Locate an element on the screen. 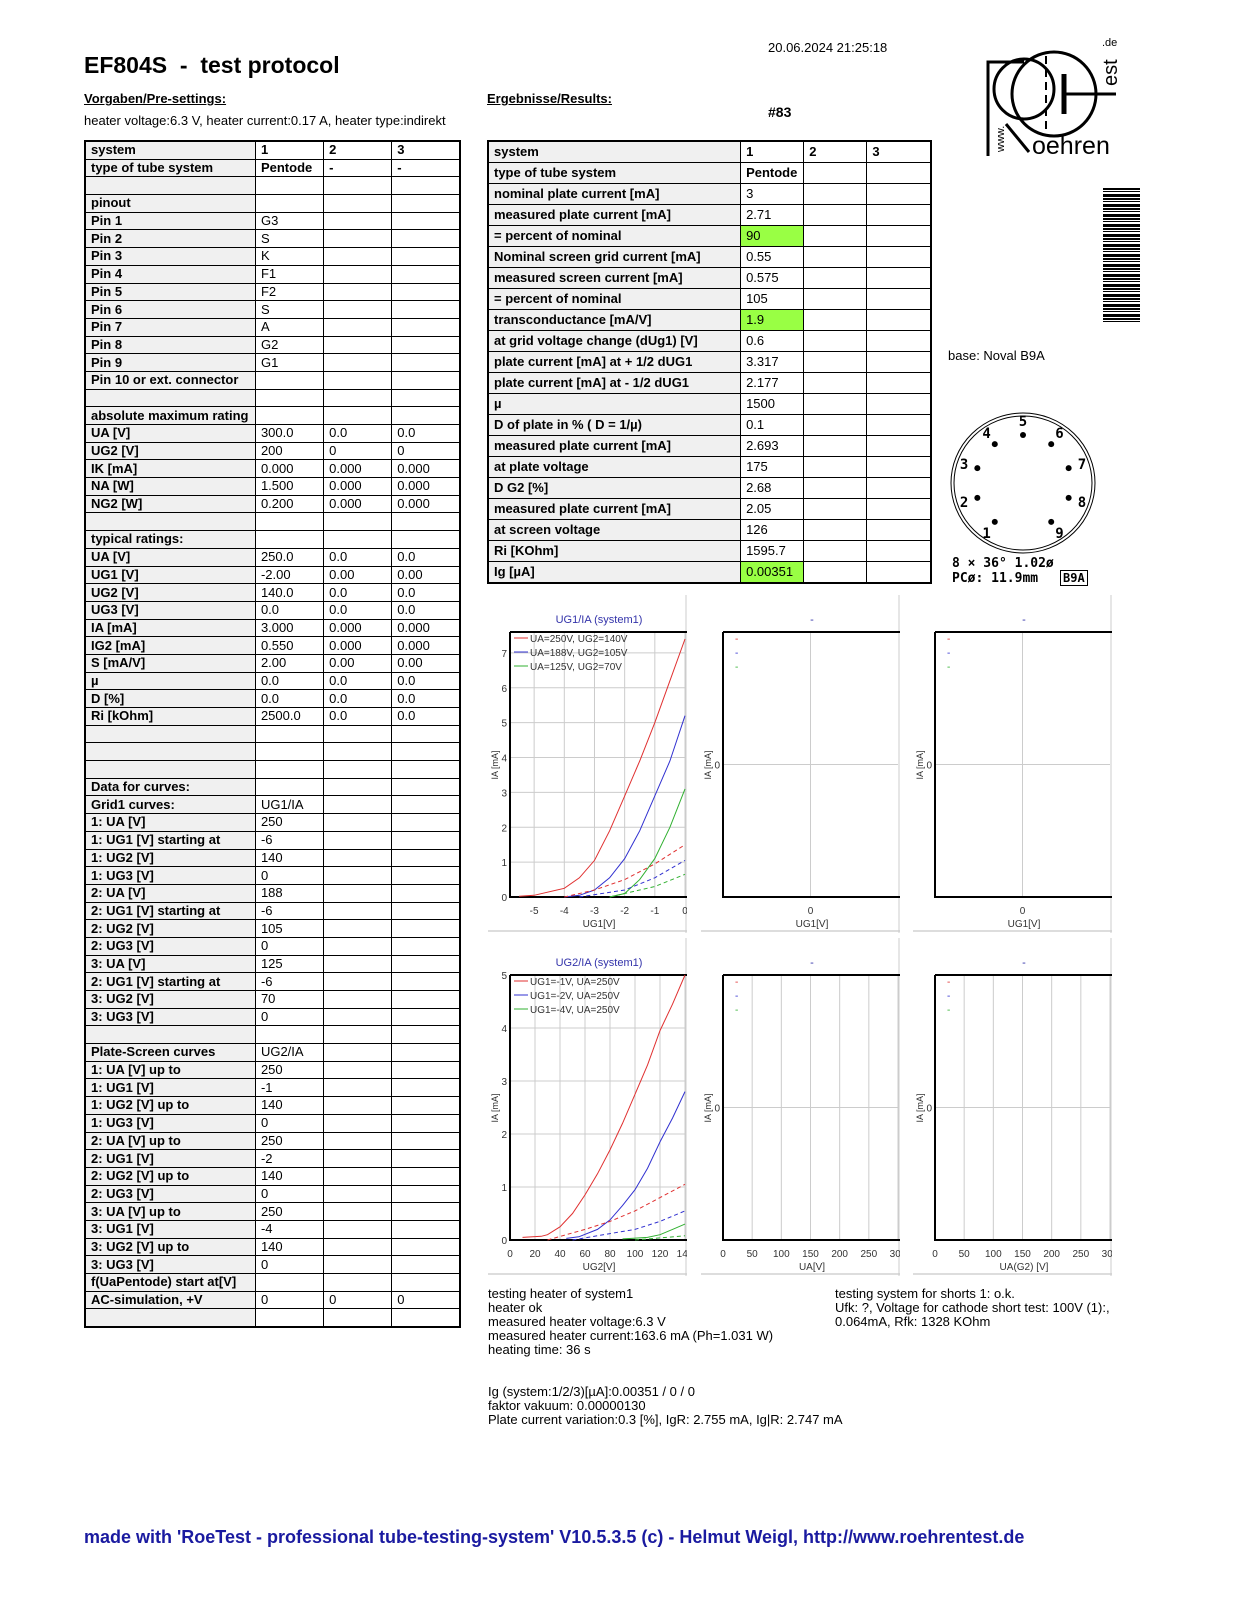  table-row: D [%] 0.0 0.0 0.0 is located at coordinates (272, 698).